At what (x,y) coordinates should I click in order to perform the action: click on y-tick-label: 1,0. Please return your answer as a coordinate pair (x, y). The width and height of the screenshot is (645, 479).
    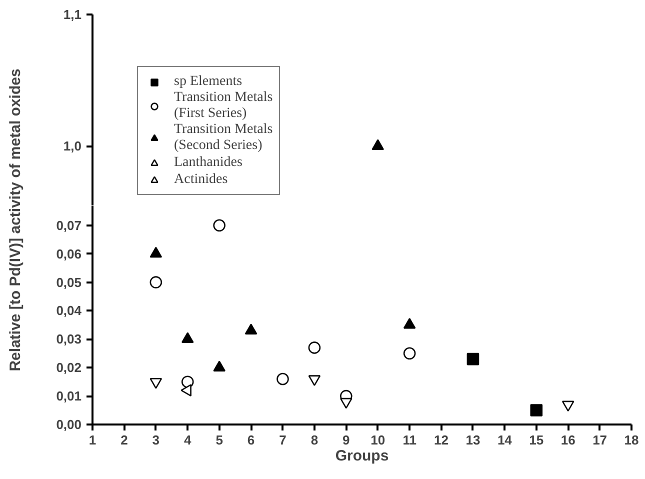
    Looking at the image, I should click on (72, 146).